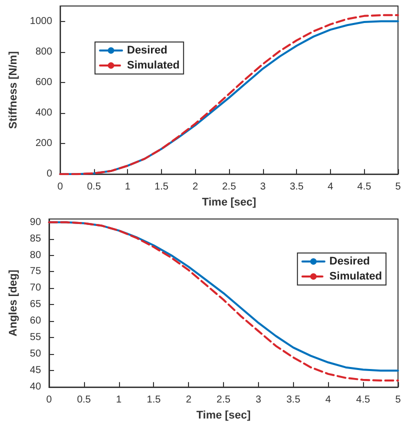 The width and height of the screenshot is (404, 426). What do you see at coordinates (36, 222) in the screenshot?
I see `y-tick-label: 90` at bounding box center [36, 222].